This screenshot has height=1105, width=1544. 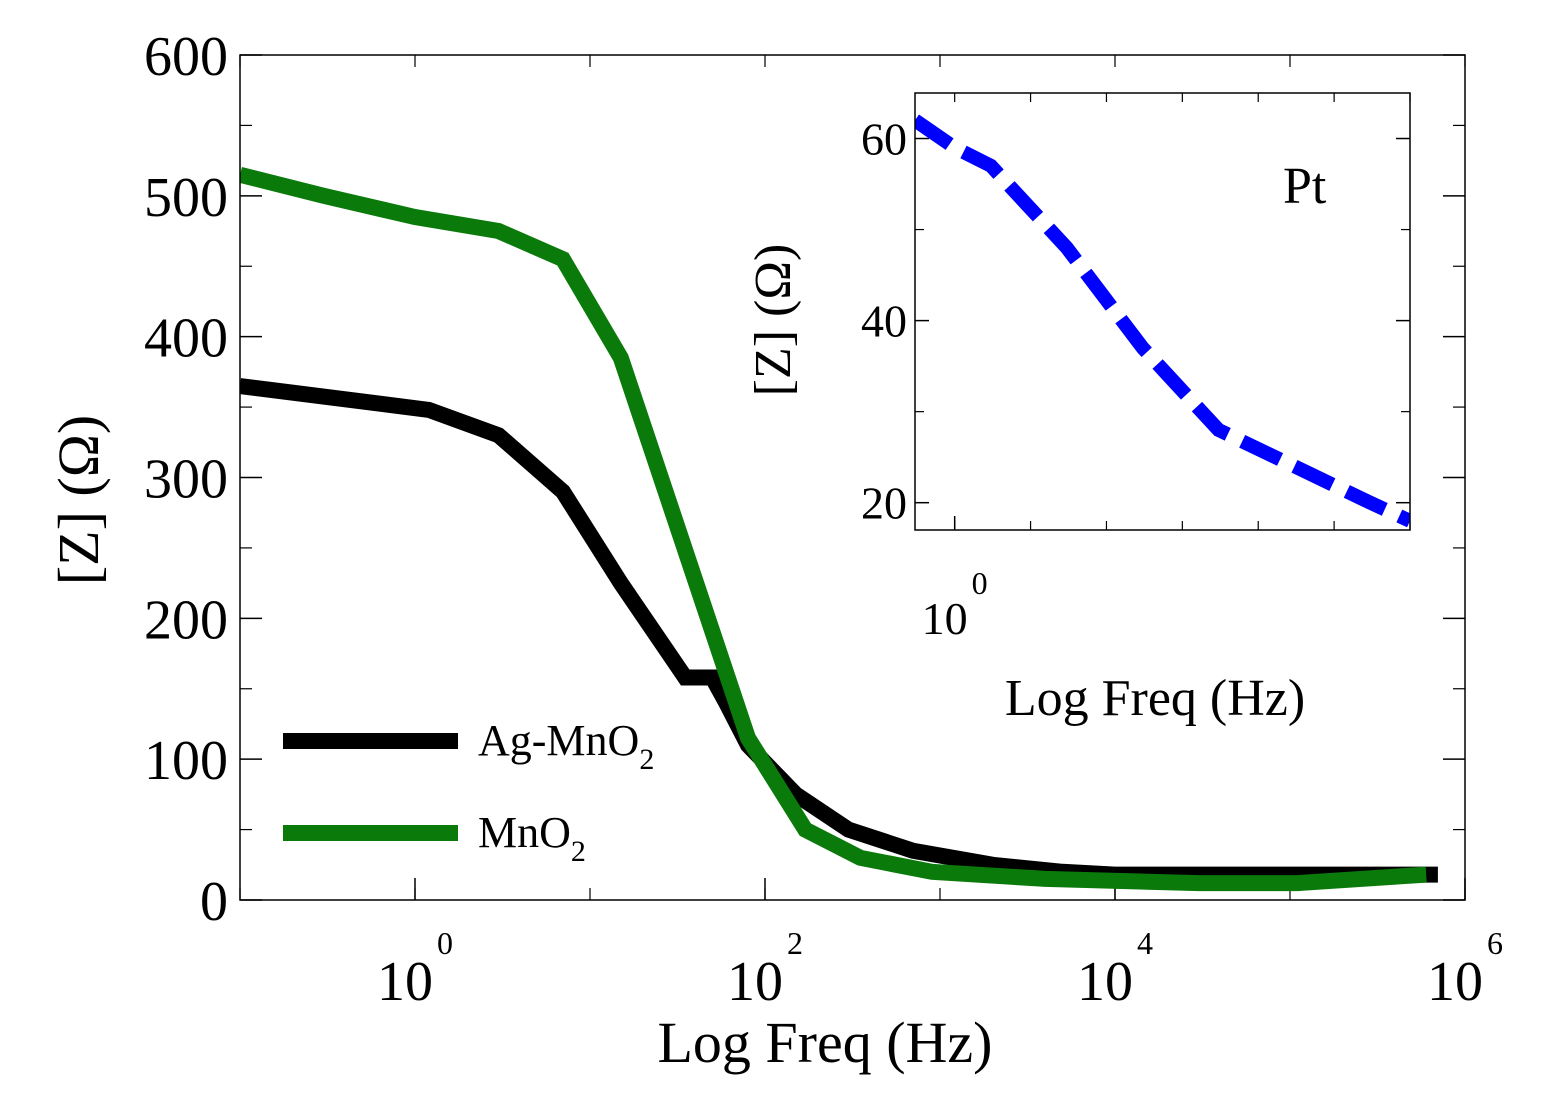 I want to click on x-tick-label: 10⁴, so click(x=1115, y=969).